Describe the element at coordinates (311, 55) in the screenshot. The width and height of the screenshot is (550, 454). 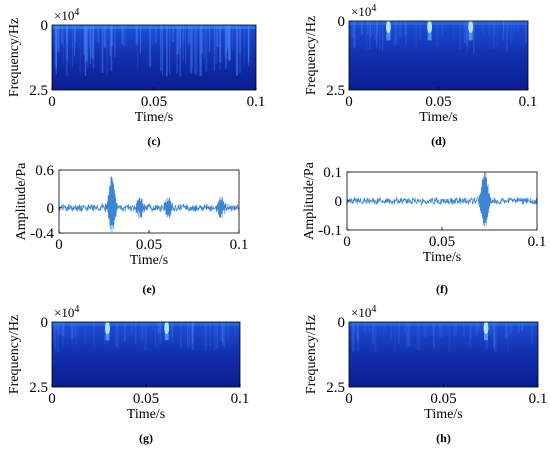
I see `y-axis-label: Frequency/Hz` at that location.